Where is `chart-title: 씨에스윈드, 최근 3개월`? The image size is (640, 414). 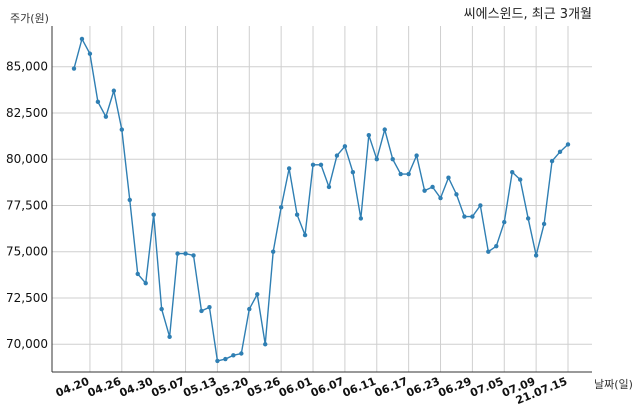
chart-title: 씨에스윈드, 최근 3개월 is located at coordinates (528, 14).